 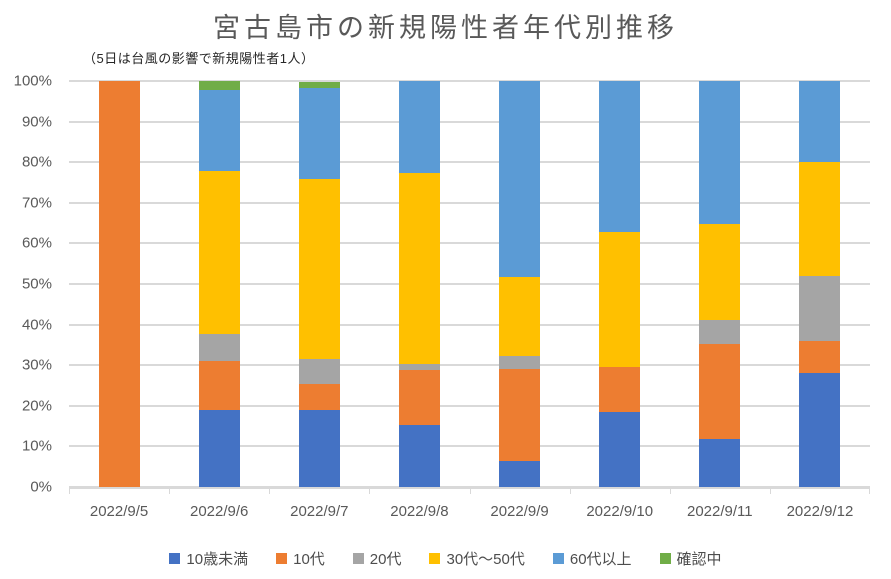 I want to click on bar-2022/9/6, so click(x=219, y=284).